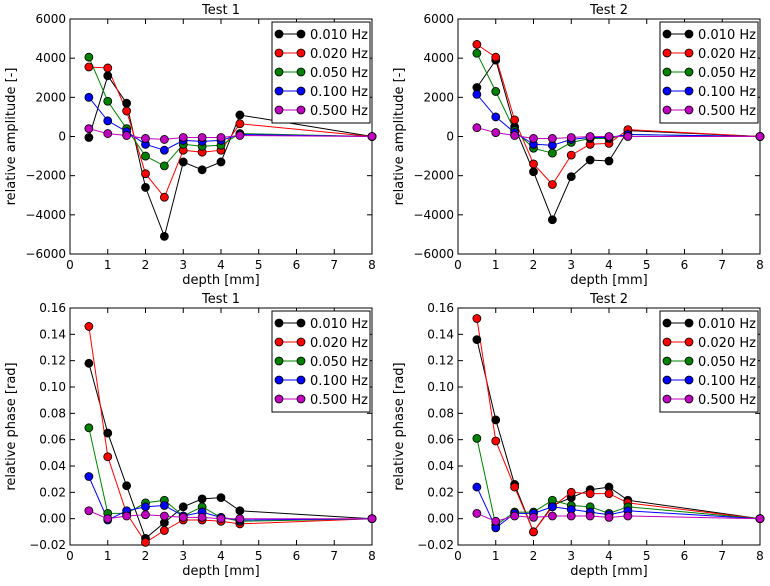  What do you see at coordinates (52, 492) in the screenshot?
I see `y-tick-label: 0.02` at bounding box center [52, 492].